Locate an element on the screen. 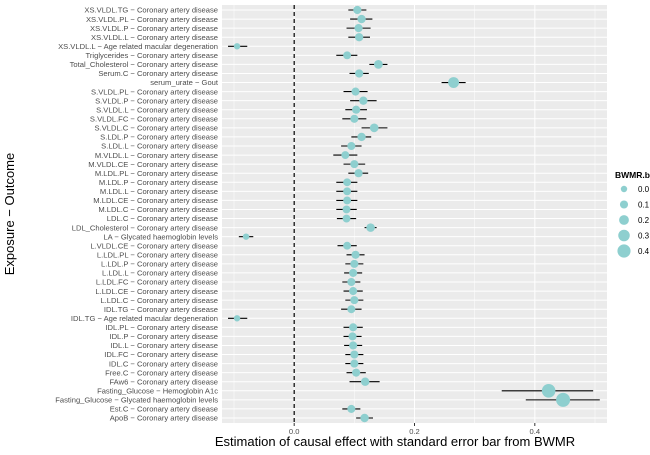 This screenshot has height=455, width=650. y-tick-label: S.VLDL.PL − Coronary artery disease is located at coordinates (154, 91).